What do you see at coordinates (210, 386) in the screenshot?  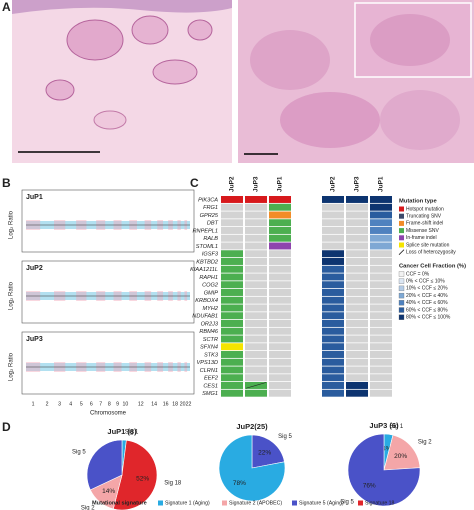 I see `gene-label: CES1` at bounding box center [210, 386].